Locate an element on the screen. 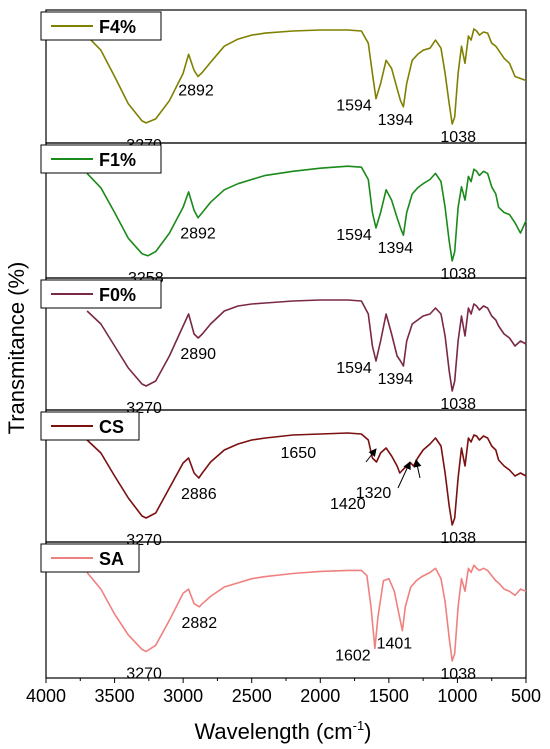 Image resolution: width=550 pixels, height=749 pixels. x-tick-label: 3500 is located at coordinates (115, 696).